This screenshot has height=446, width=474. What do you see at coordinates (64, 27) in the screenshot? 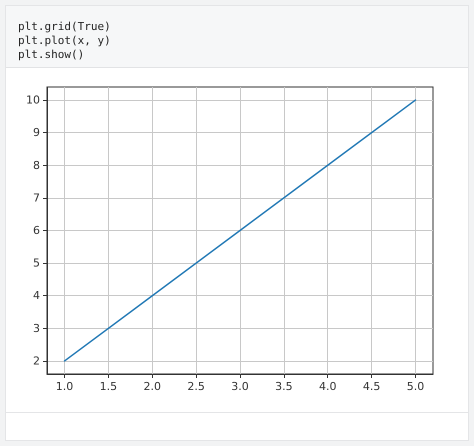
I see `text: plt.grid(True)` at bounding box center [64, 27].